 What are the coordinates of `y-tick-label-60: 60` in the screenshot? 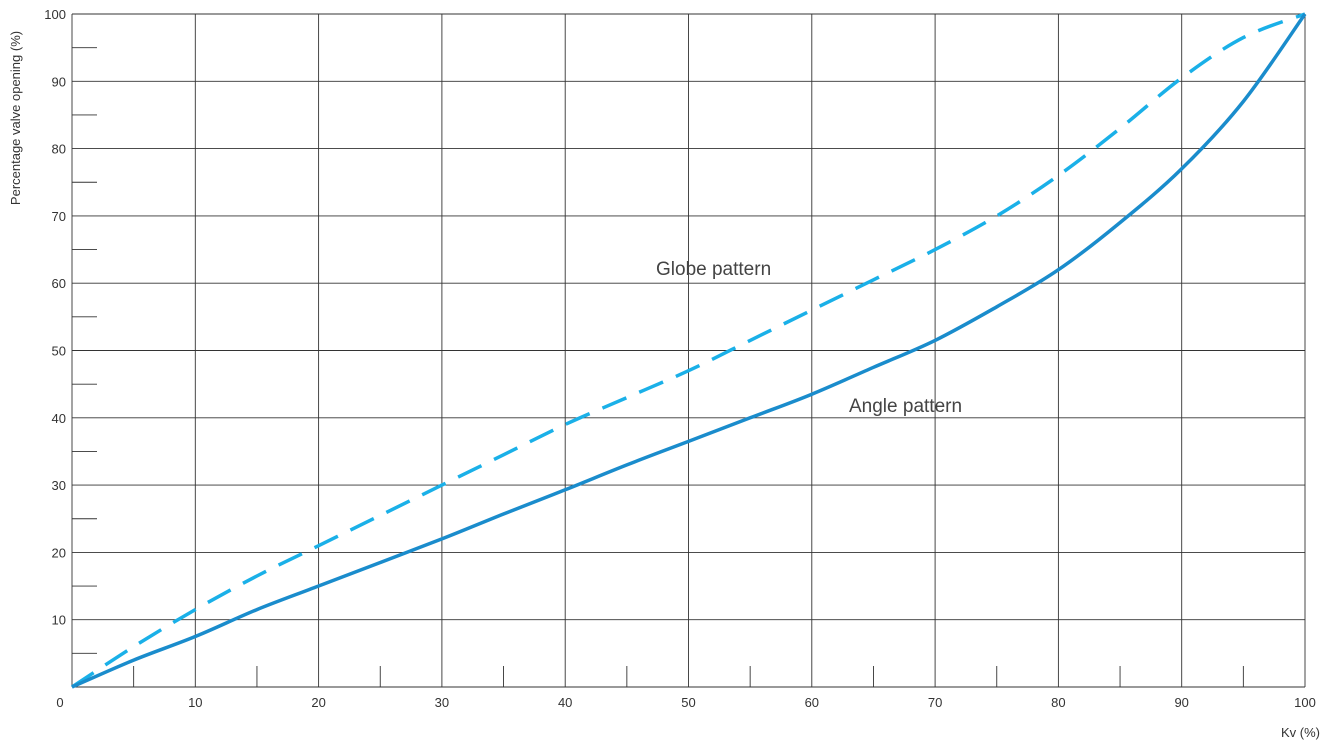 It's located at (59, 283).